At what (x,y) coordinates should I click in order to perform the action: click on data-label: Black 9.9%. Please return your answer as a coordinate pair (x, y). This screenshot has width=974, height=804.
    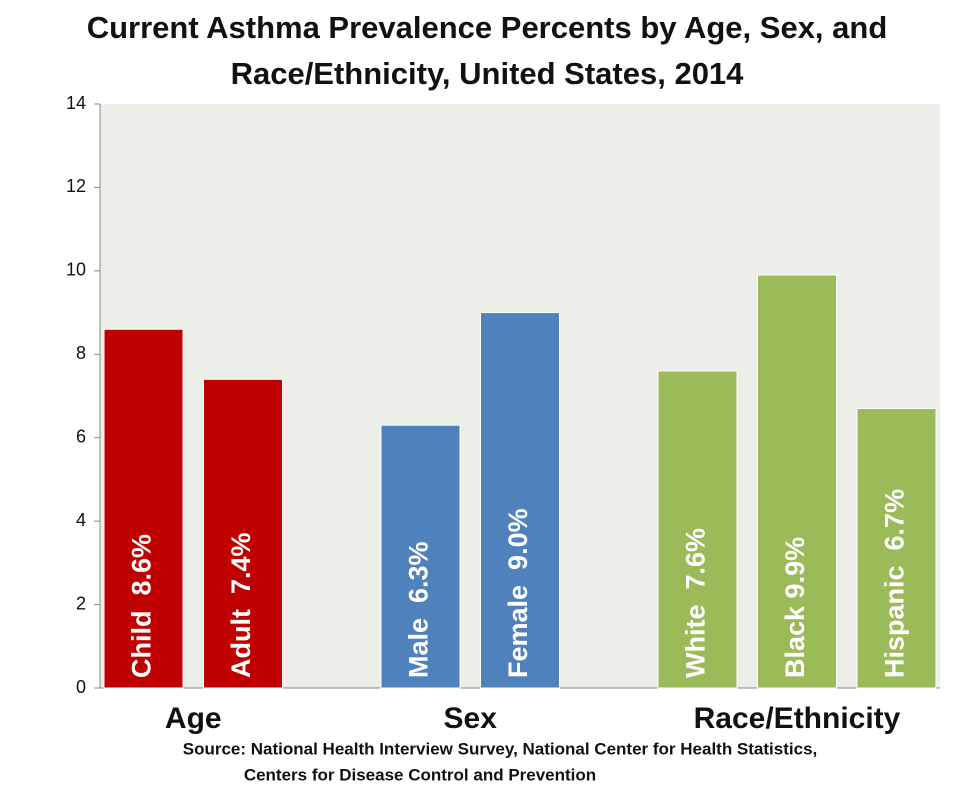
    Looking at the image, I should click on (795, 607).